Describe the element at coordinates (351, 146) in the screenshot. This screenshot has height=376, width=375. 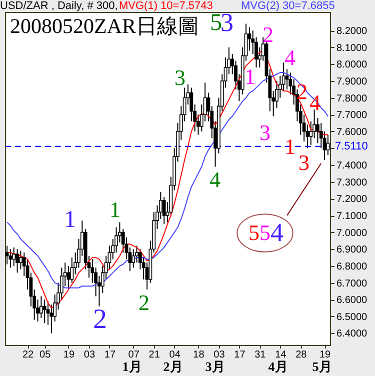
I see `ref-line-label: 7.5110` at that location.